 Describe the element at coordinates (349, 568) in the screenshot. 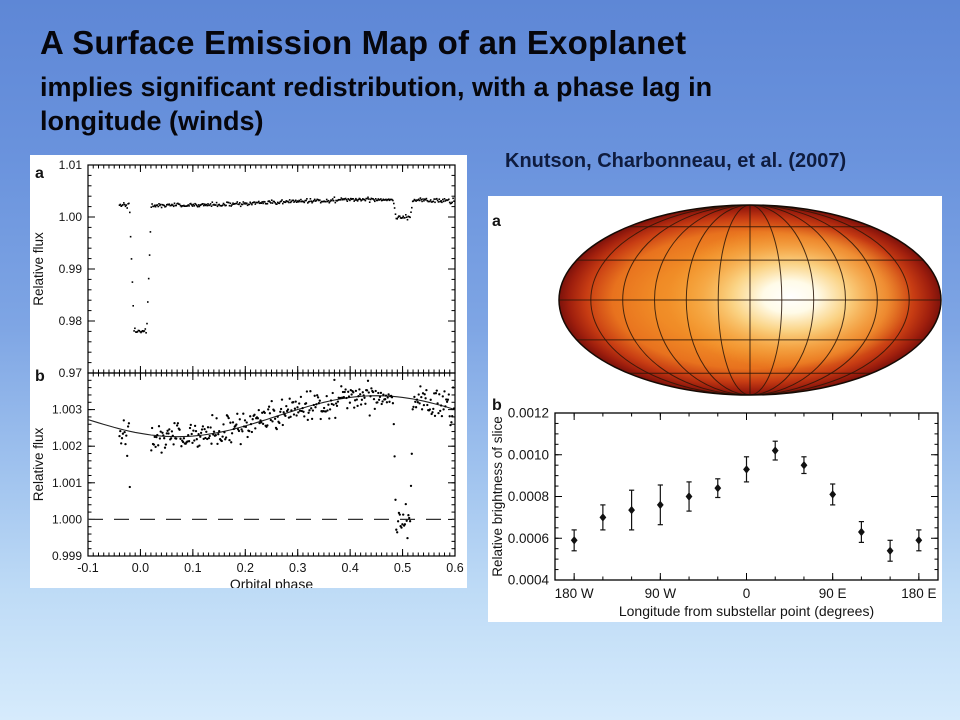

I see `svg-text: 0.4` at that location.